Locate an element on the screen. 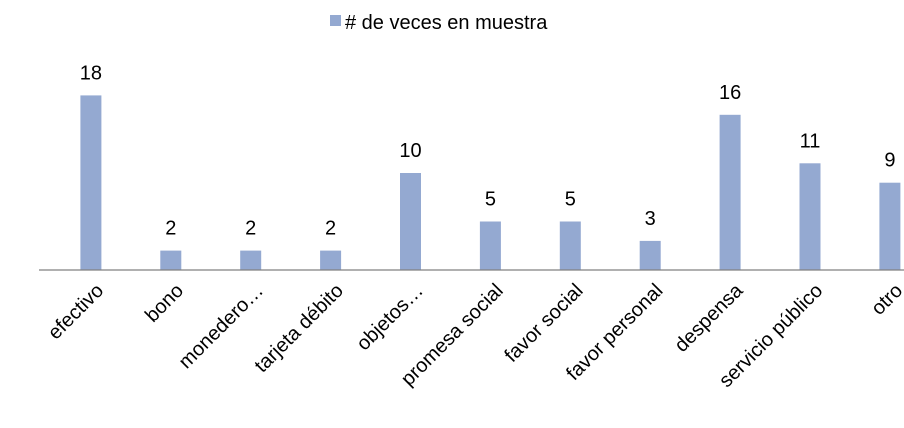 The height and width of the screenshot is (428, 904). x-tick-label-0: efectivo is located at coordinates (76, 312).